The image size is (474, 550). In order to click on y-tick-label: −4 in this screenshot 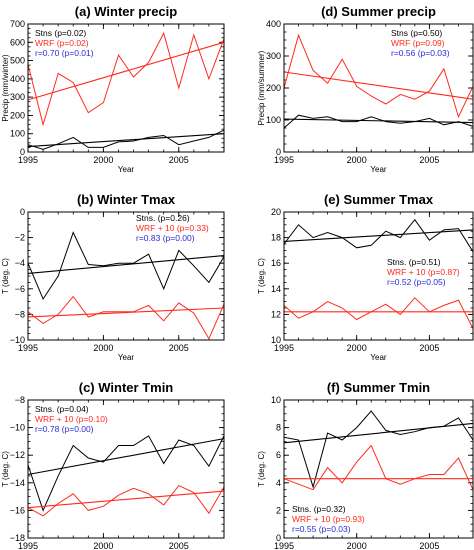, I will do `click(20, 263)`.